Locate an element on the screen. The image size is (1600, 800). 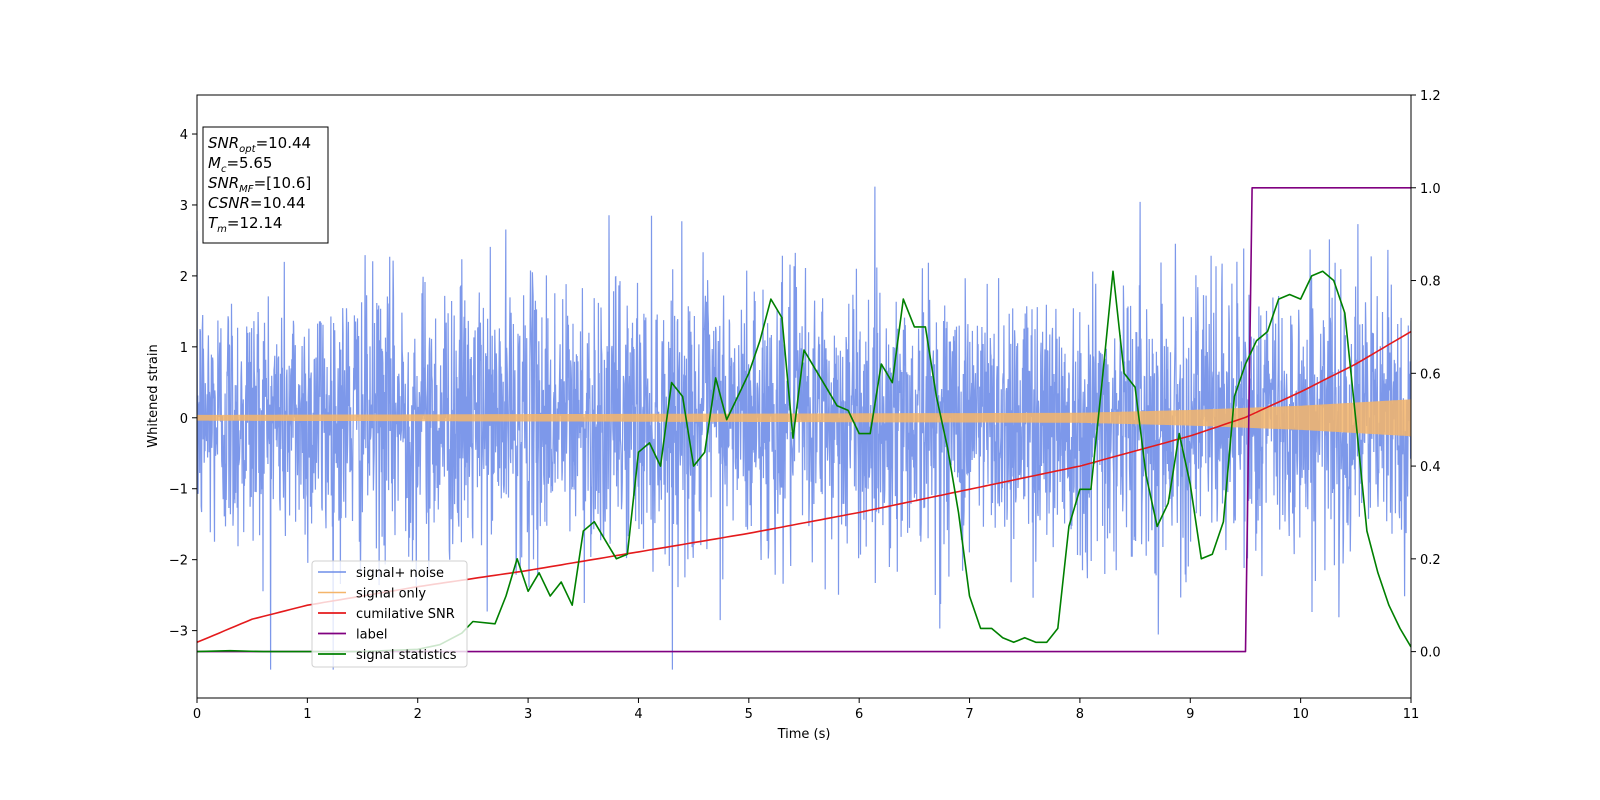
y2-tick-label: 0.6 is located at coordinates (1430, 374).